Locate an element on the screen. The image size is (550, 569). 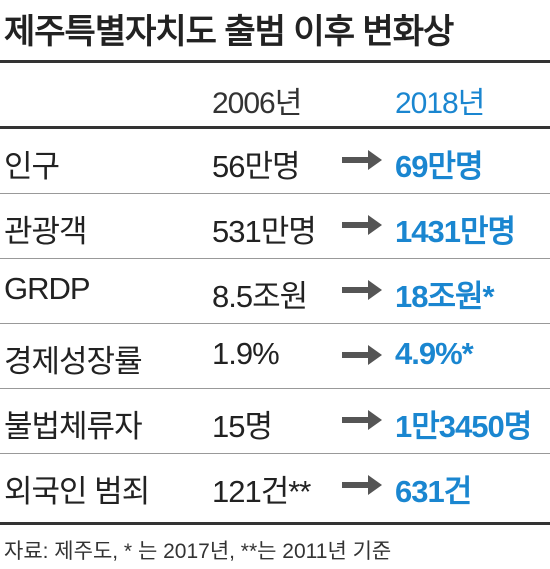
row-label: 경제성장률 is located at coordinates (73, 361).